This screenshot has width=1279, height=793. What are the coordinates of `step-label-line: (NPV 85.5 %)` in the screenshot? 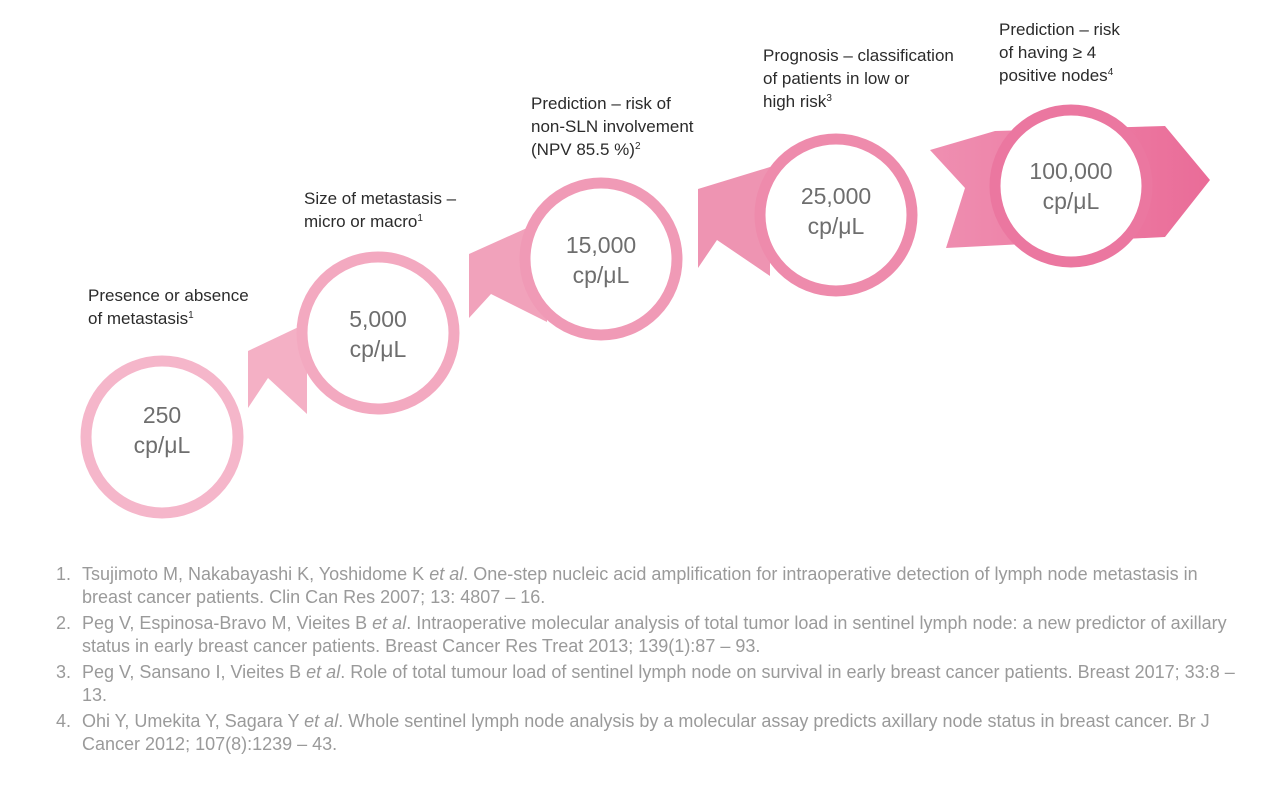 It's located at (583, 149).